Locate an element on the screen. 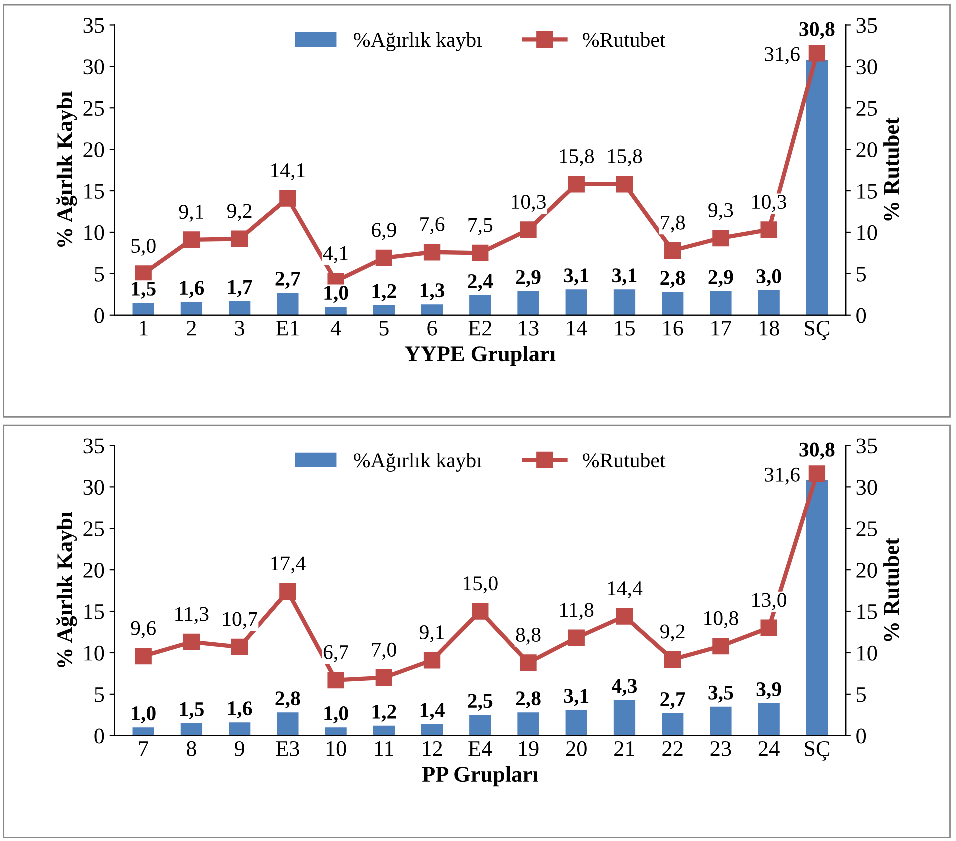 The height and width of the screenshot is (841, 956). data-label: 1,0 is located at coordinates (336, 715).